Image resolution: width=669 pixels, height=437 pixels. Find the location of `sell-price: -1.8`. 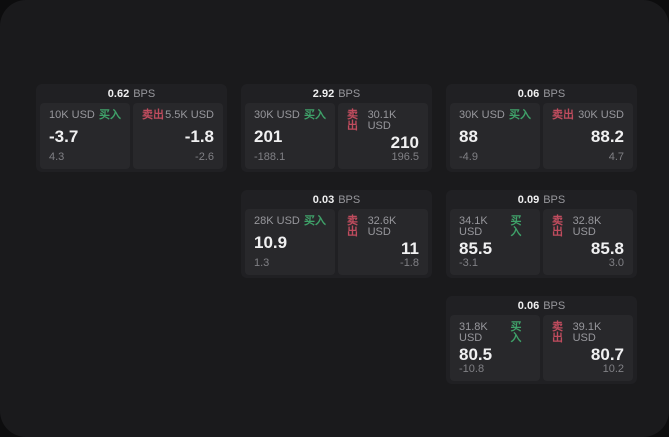

sell-price: -1.8 is located at coordinates (199, 136).